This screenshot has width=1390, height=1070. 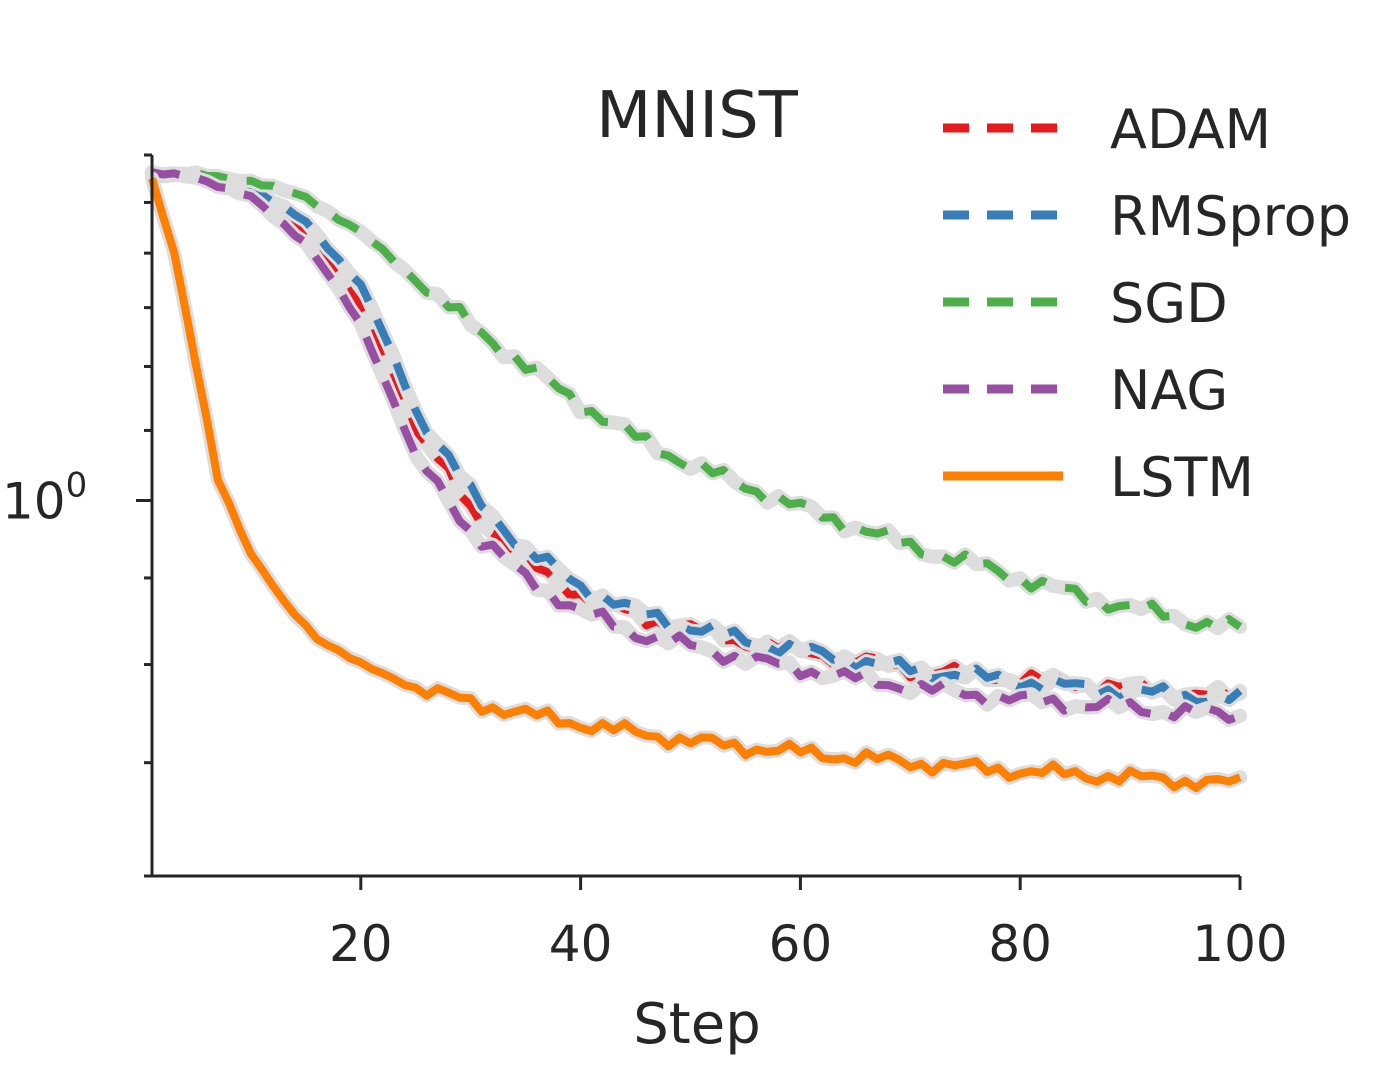 I want to click on x-tick-label-100: 100, so click(x=1239, y=944).